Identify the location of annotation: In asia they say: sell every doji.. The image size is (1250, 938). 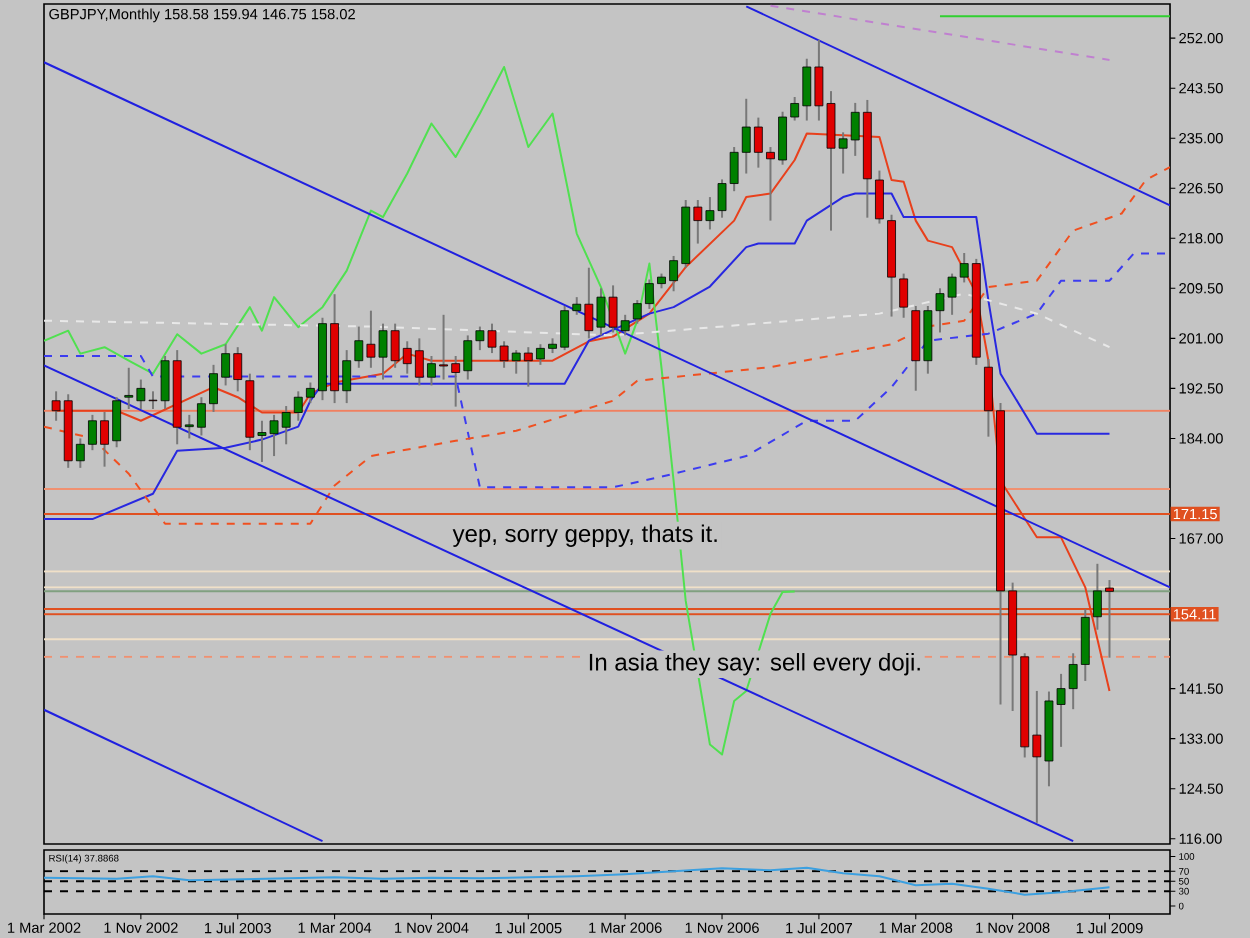
(754, 664).